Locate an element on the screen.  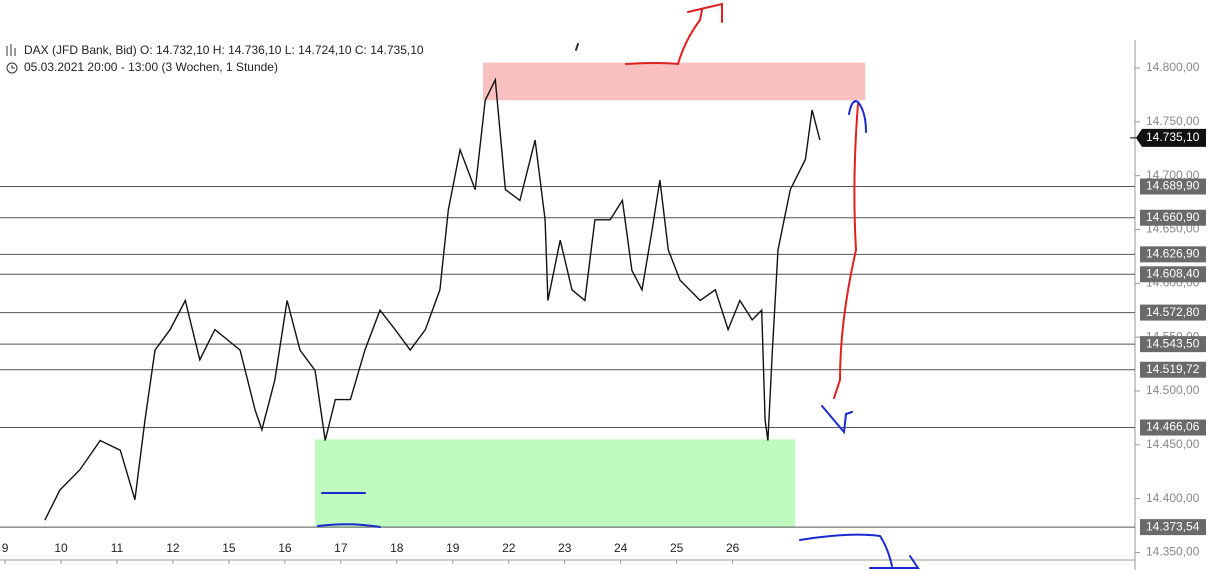
level-label: 14.466,06 is located at coordinates (1173, 427).